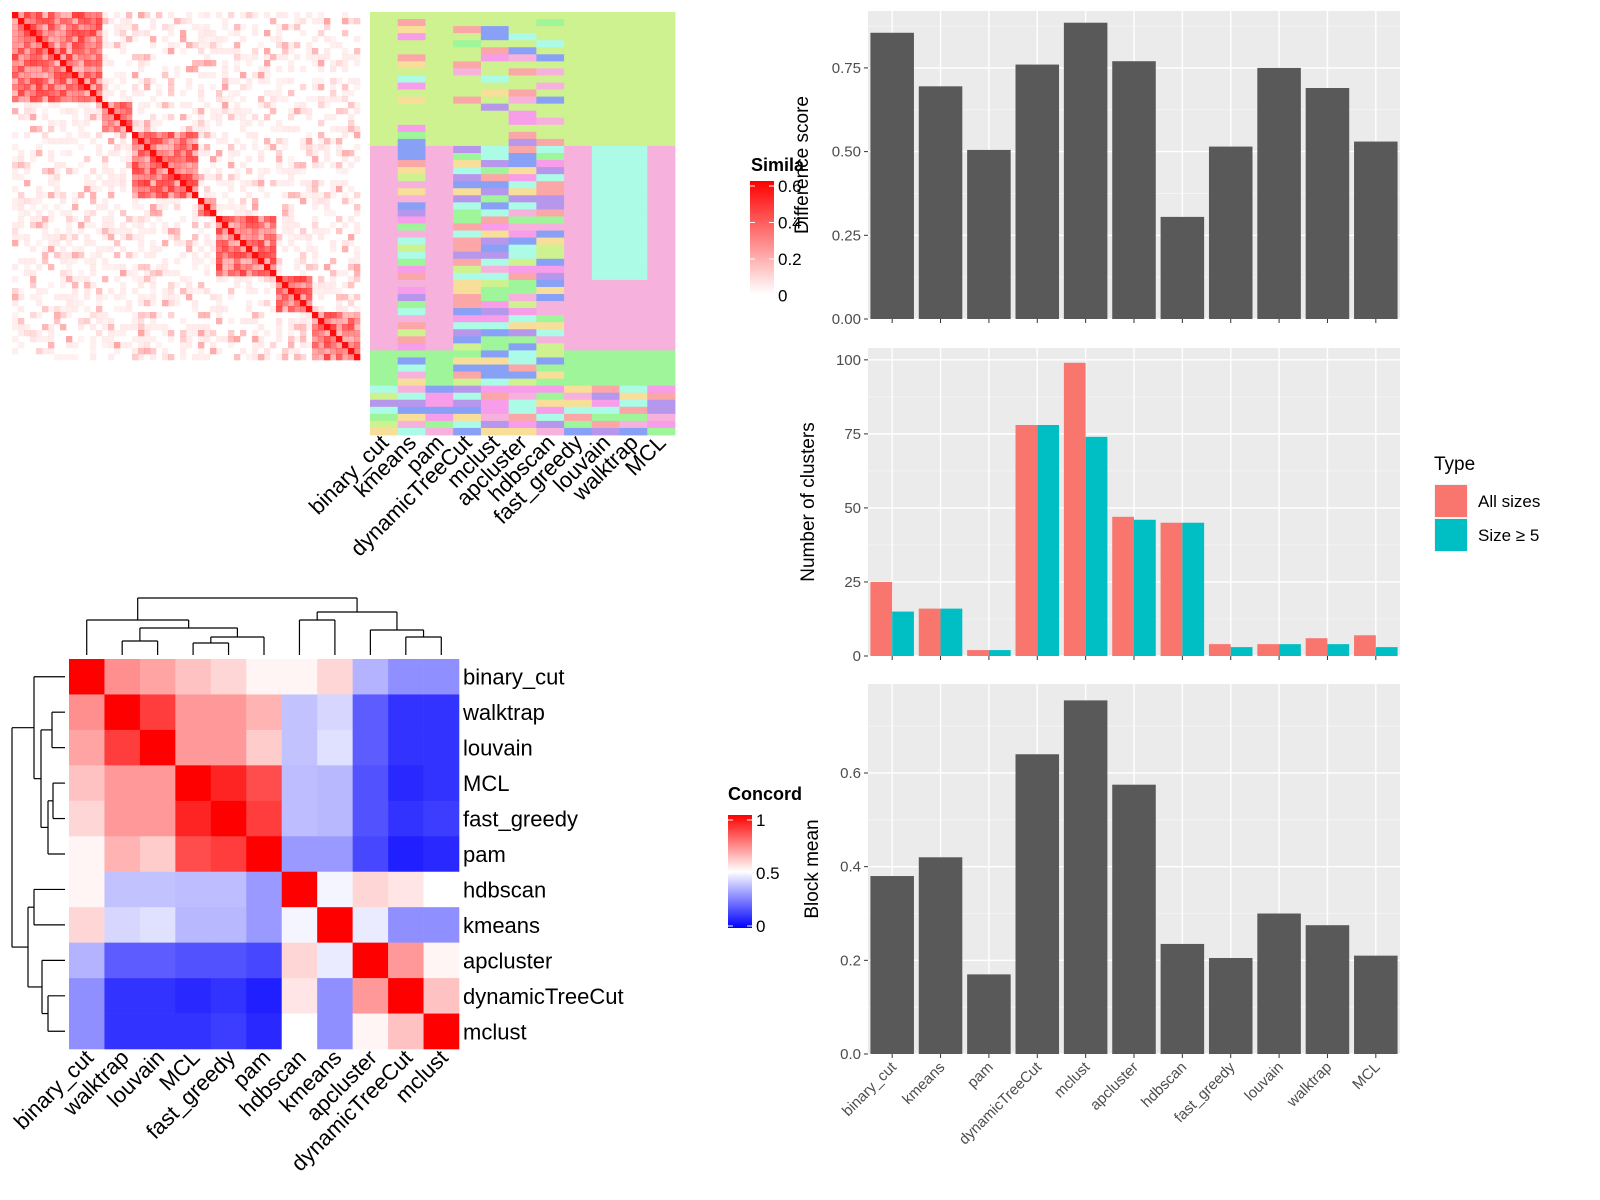 The width and height of the screenshot is (1600, 1200). I want to click on y-tick-label: 0.00, so click(846, 319).